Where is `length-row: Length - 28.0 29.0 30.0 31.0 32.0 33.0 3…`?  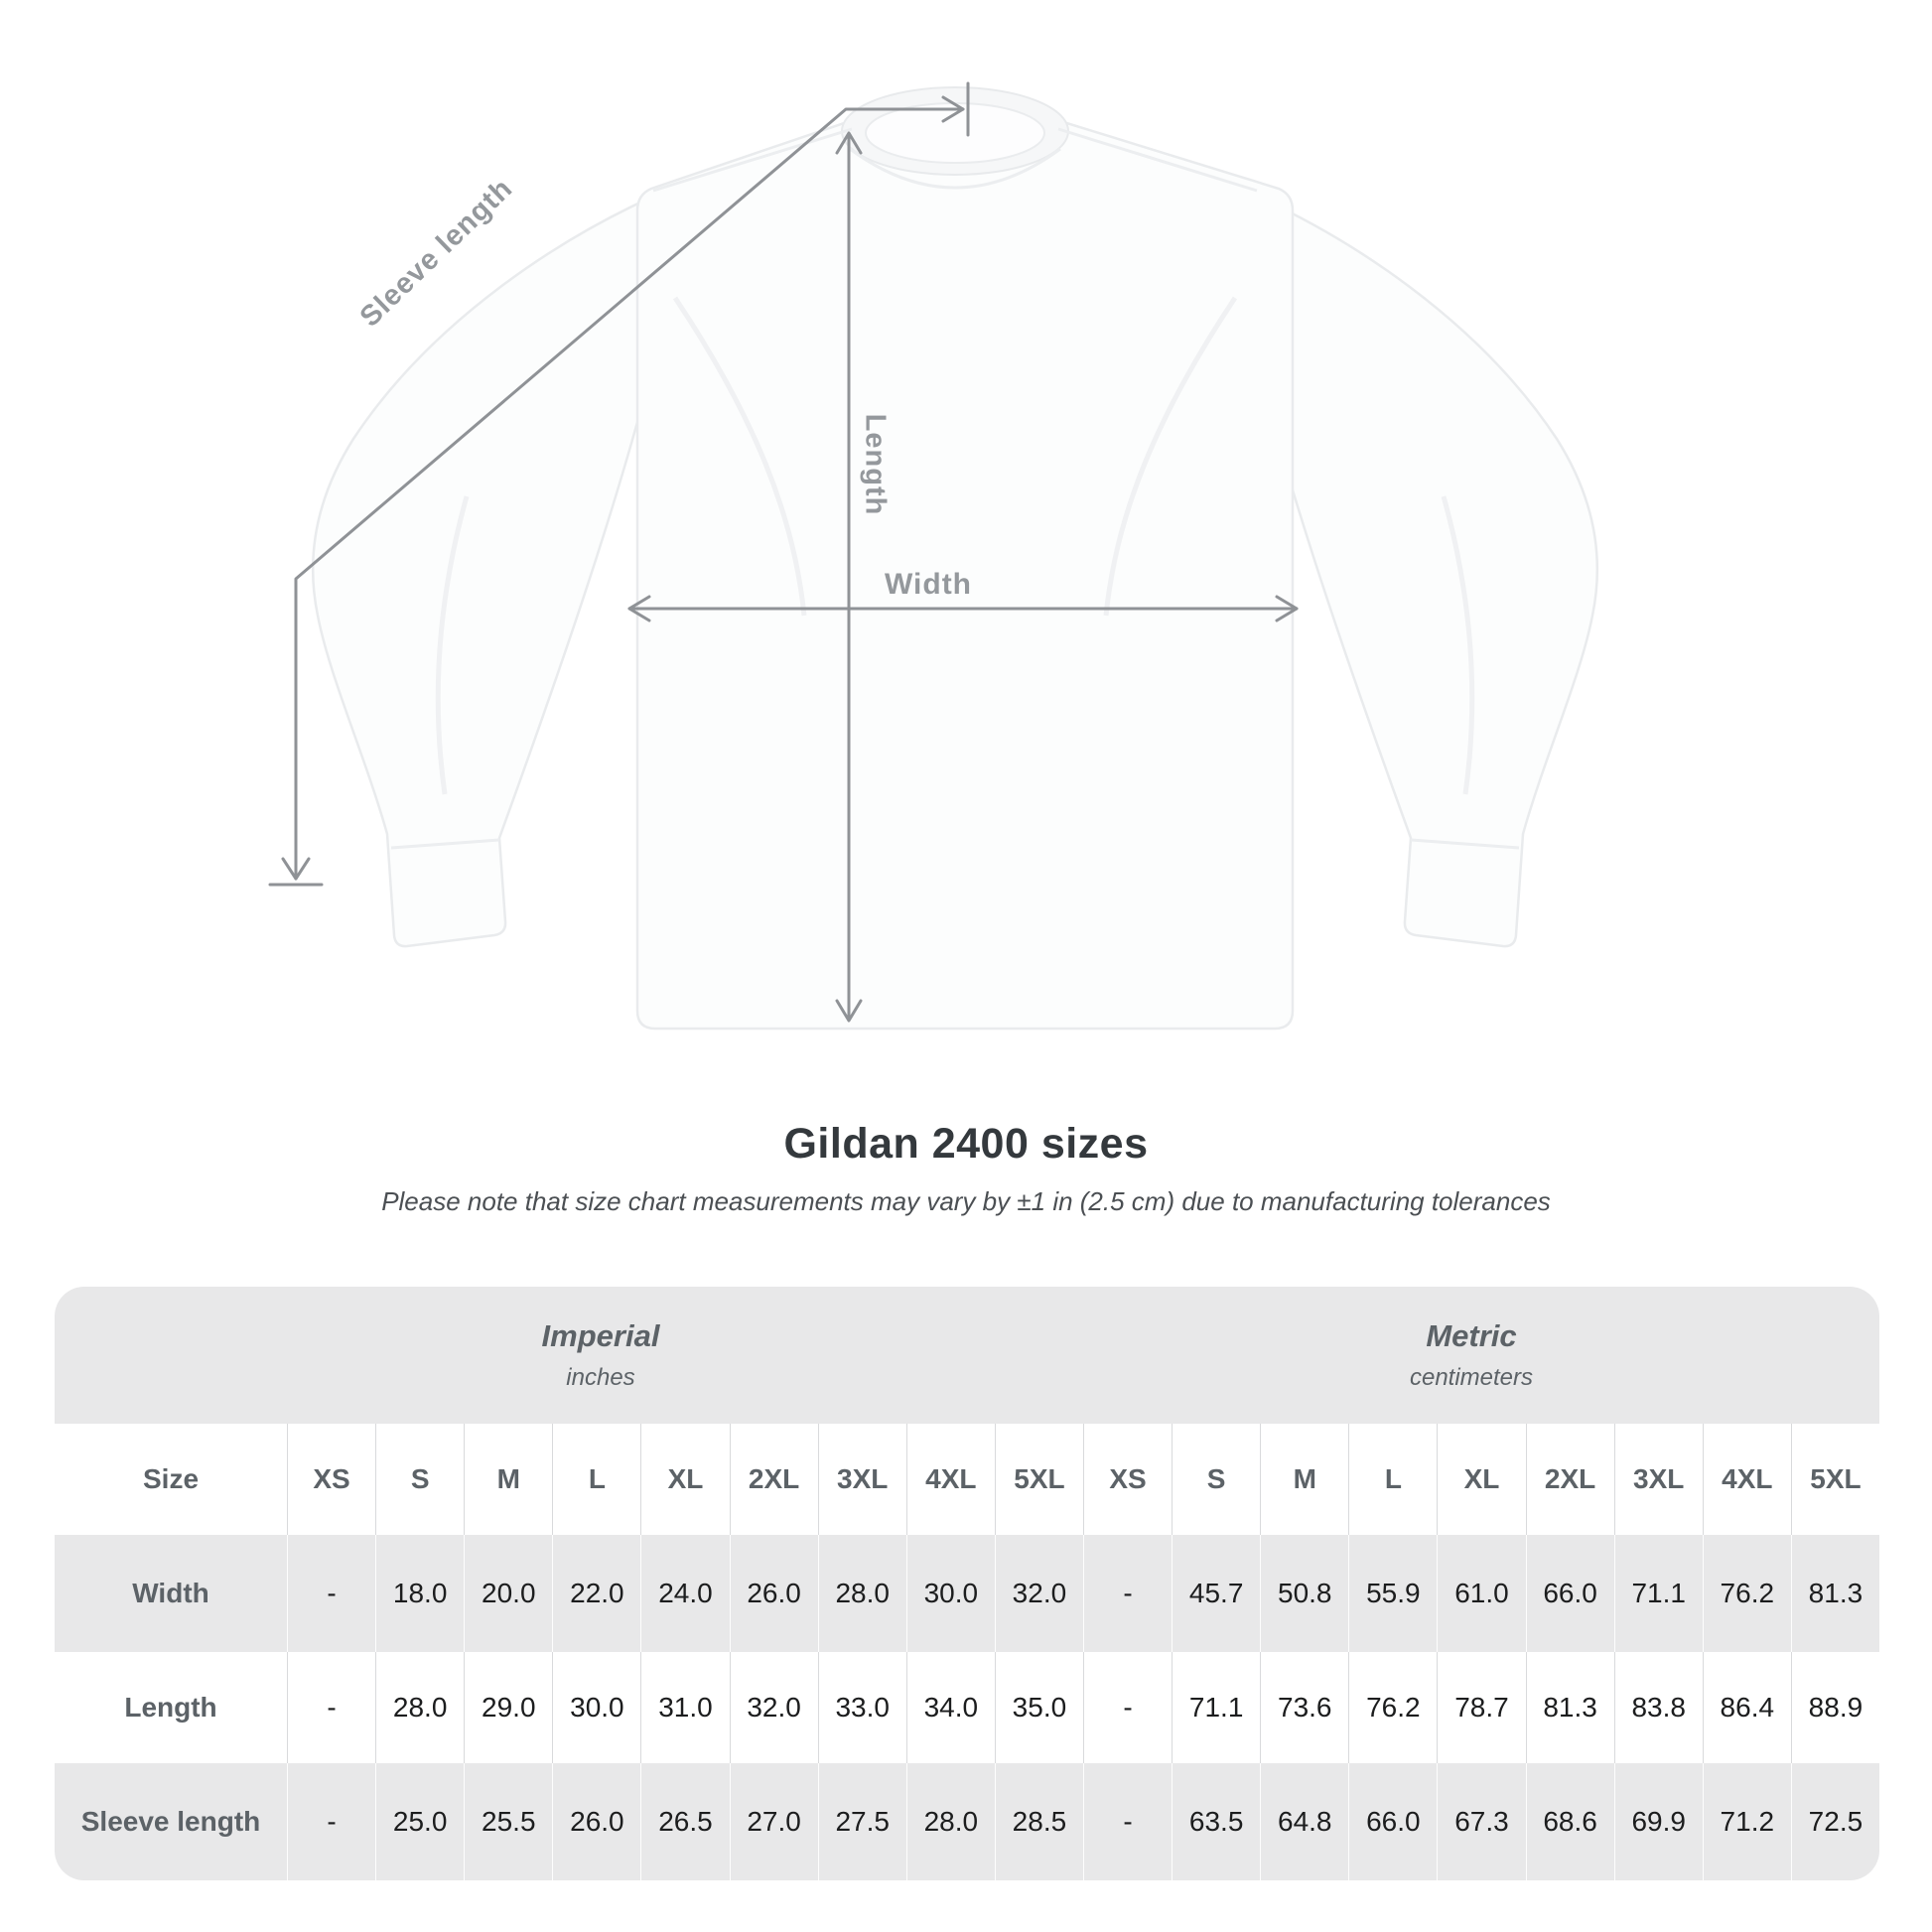 length-row: Length - 28.0 29.0 30.0 31.0 32.0 33.0 3… is located at coordinates (967, 1708).